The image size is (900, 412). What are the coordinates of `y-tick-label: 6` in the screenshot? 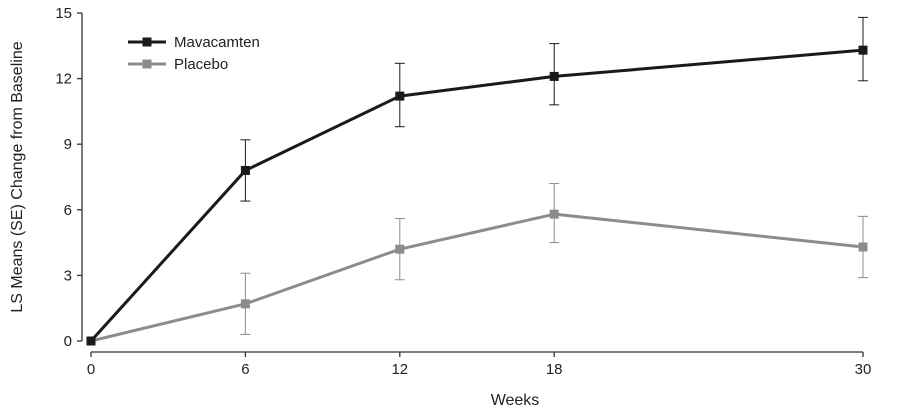 It's located at (68, 210).